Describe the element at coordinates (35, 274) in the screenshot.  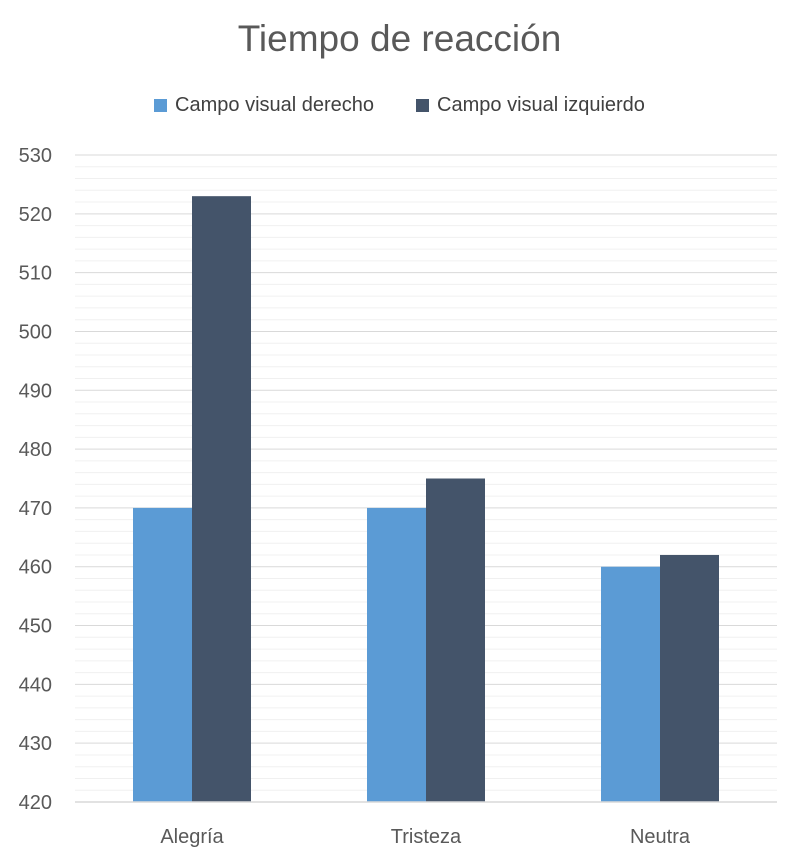
I see `y-tick-label: 510` at that location.